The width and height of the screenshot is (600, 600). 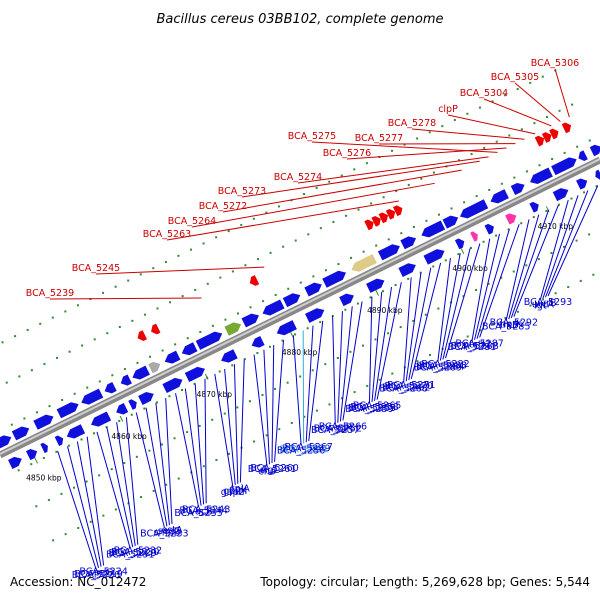 I want to click on kbp-tick-mark, so click(x=292, y=334).